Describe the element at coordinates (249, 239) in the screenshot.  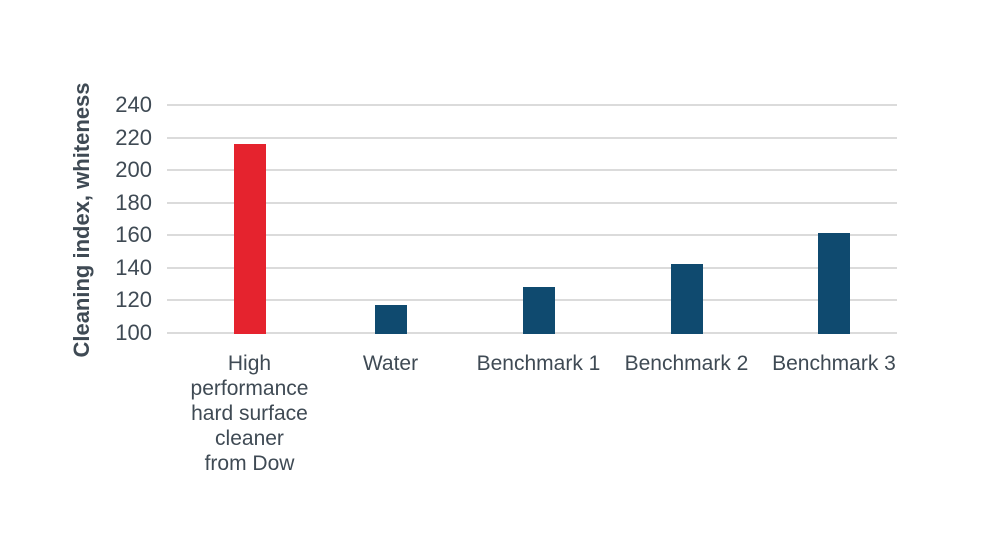
I see `bar-high-performance-hard-surfac` at that location.